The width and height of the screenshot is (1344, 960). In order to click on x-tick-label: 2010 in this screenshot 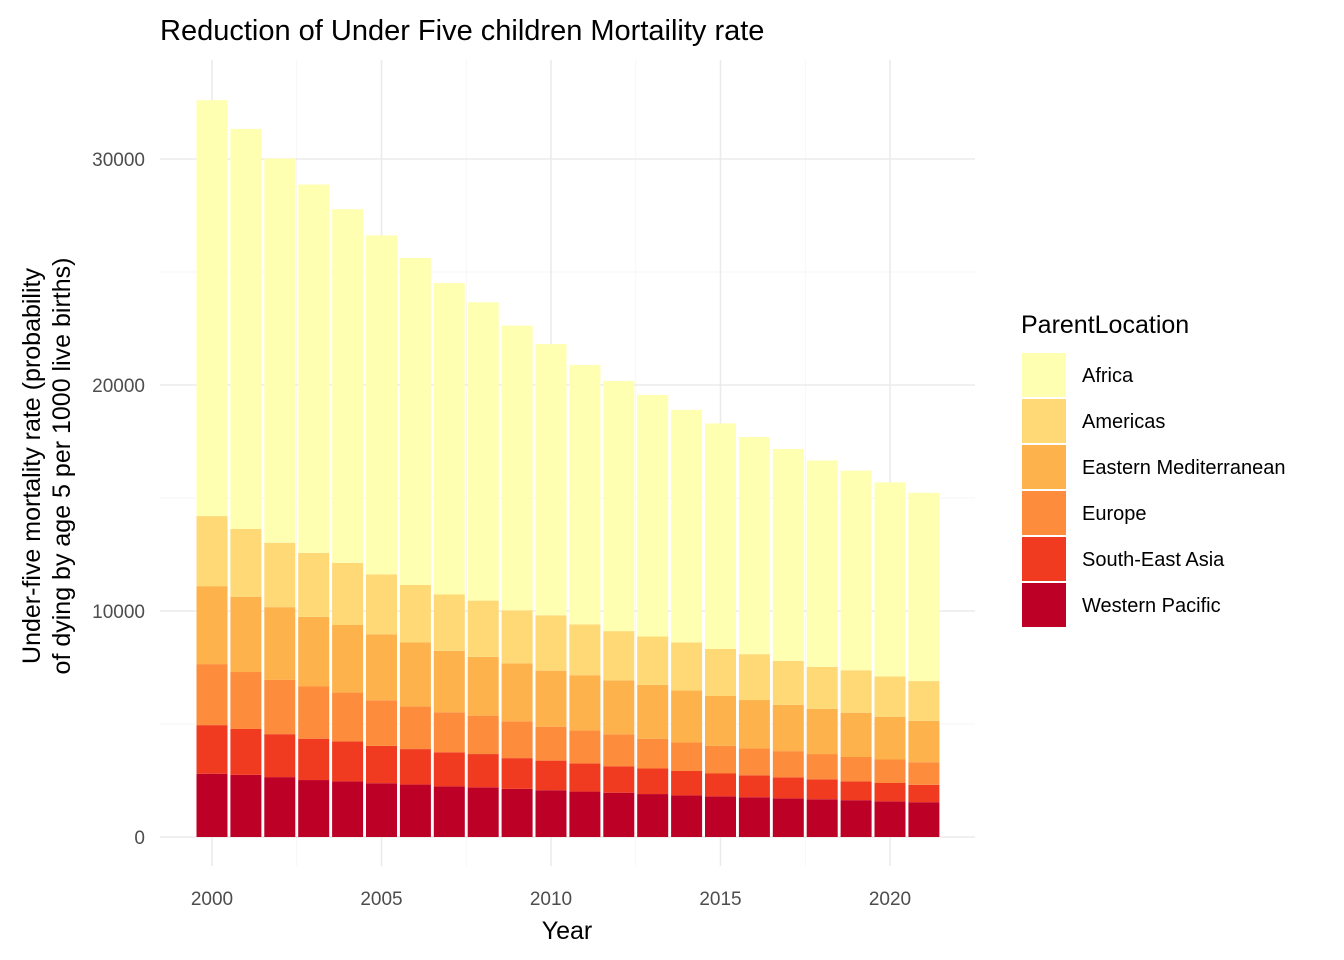, I will do `click(551, 899)`.